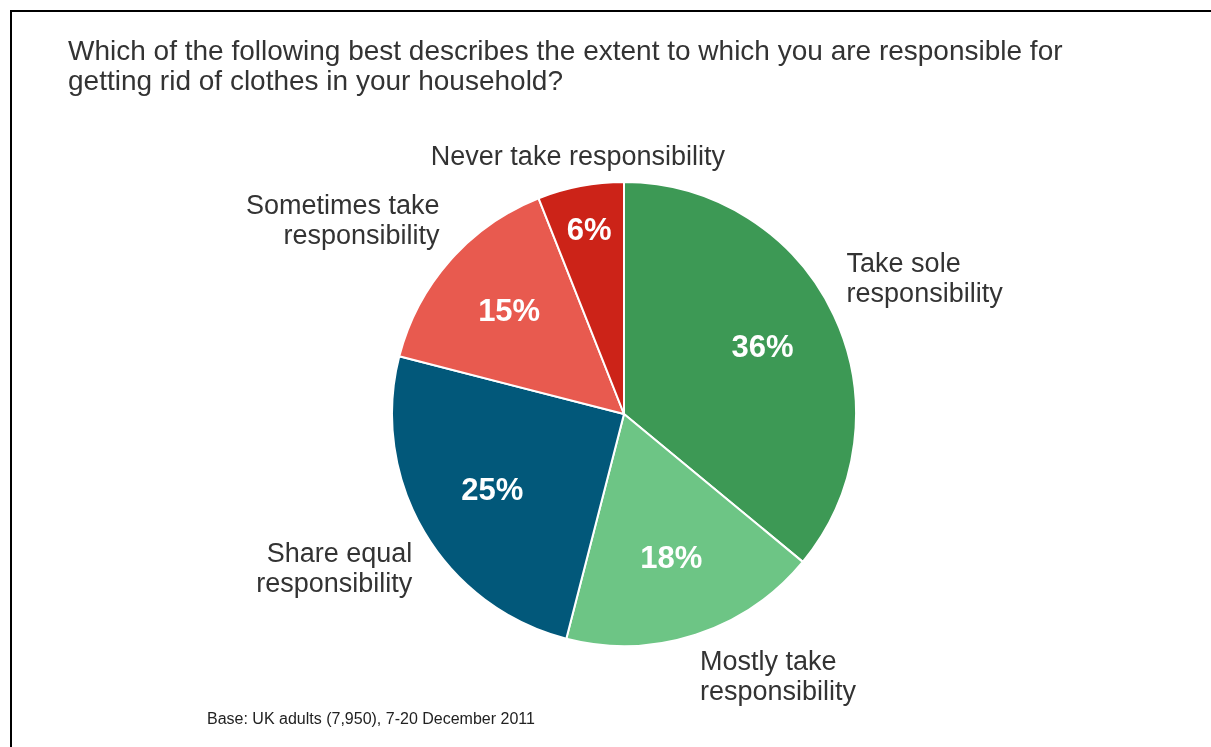 The height and width of the screenshot is (747, 1211). Describe the element at coordinates (566, 65) in the screenshot. I see `chart-title: Which of the following best describes the extent to which you are responsible for getting rid of clothes in your household?` at that location.